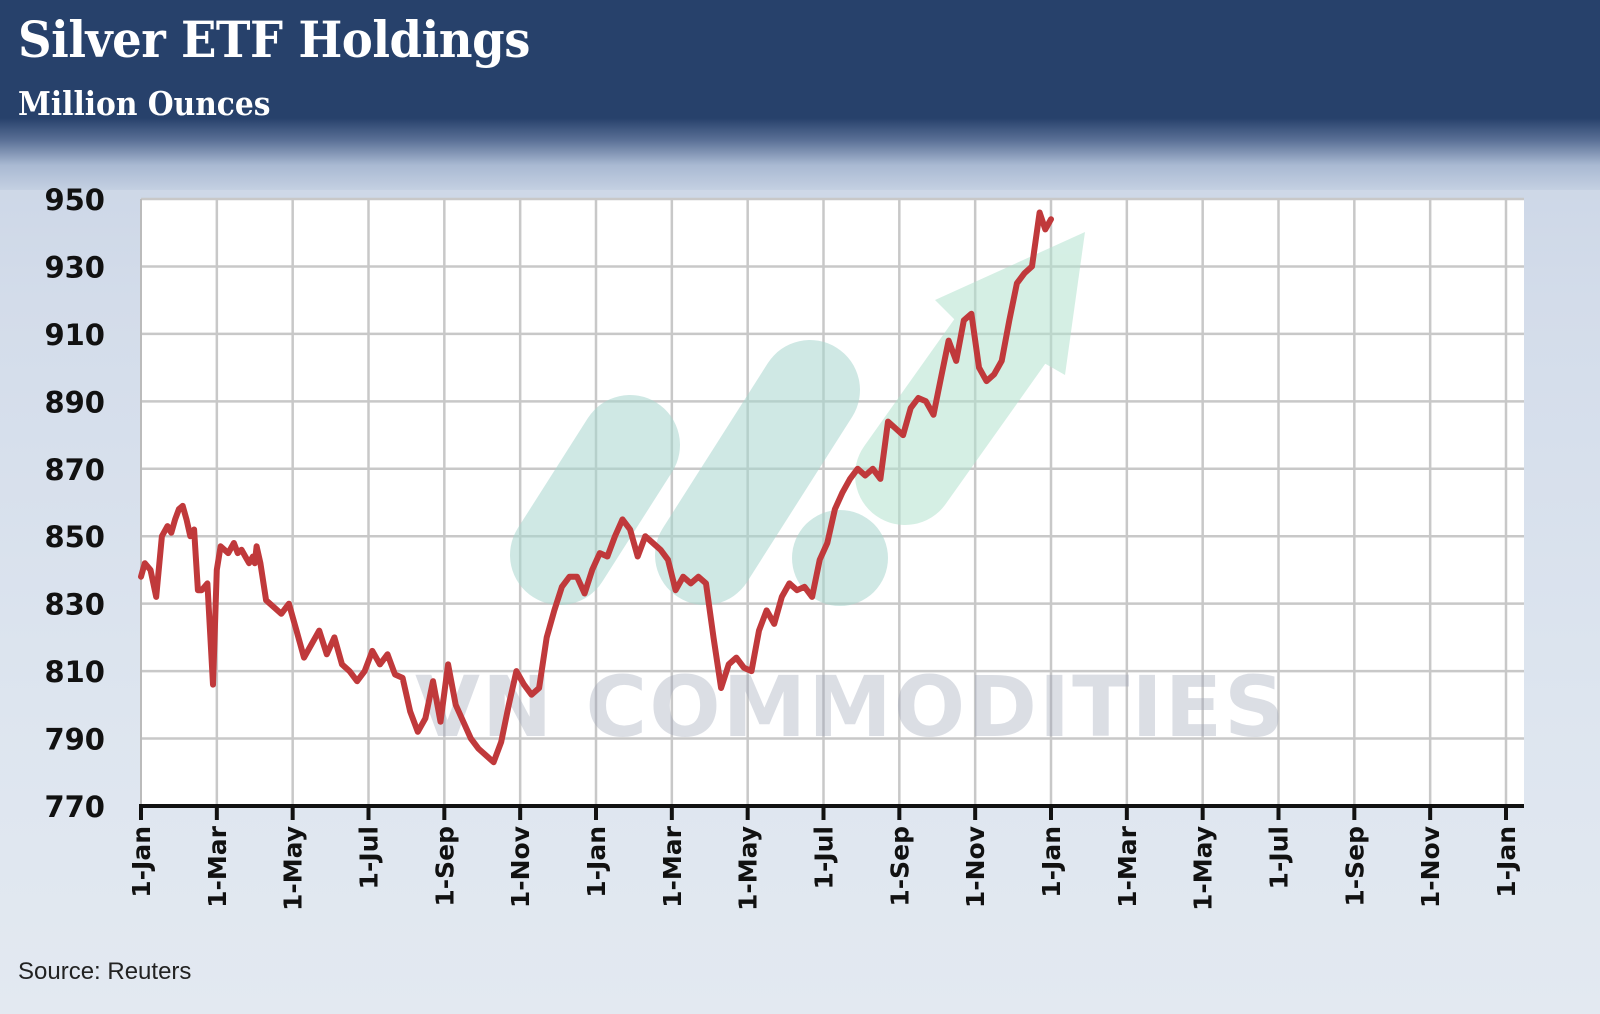  I want to click on y-tick-label: 830, so click(74, 605).